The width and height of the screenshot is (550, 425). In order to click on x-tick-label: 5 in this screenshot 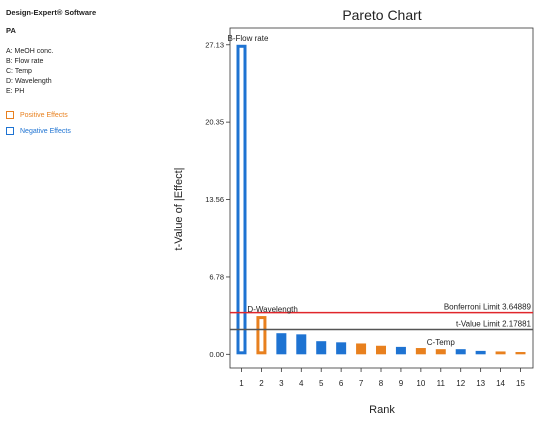, I will do `click(321, 383)`.